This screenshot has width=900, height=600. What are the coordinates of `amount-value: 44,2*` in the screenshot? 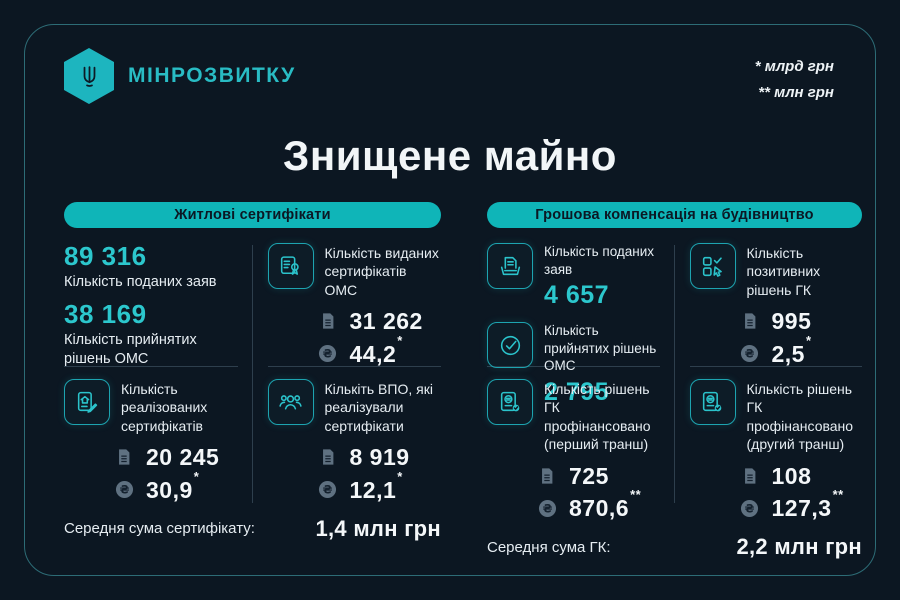 It's located at (376, 349).